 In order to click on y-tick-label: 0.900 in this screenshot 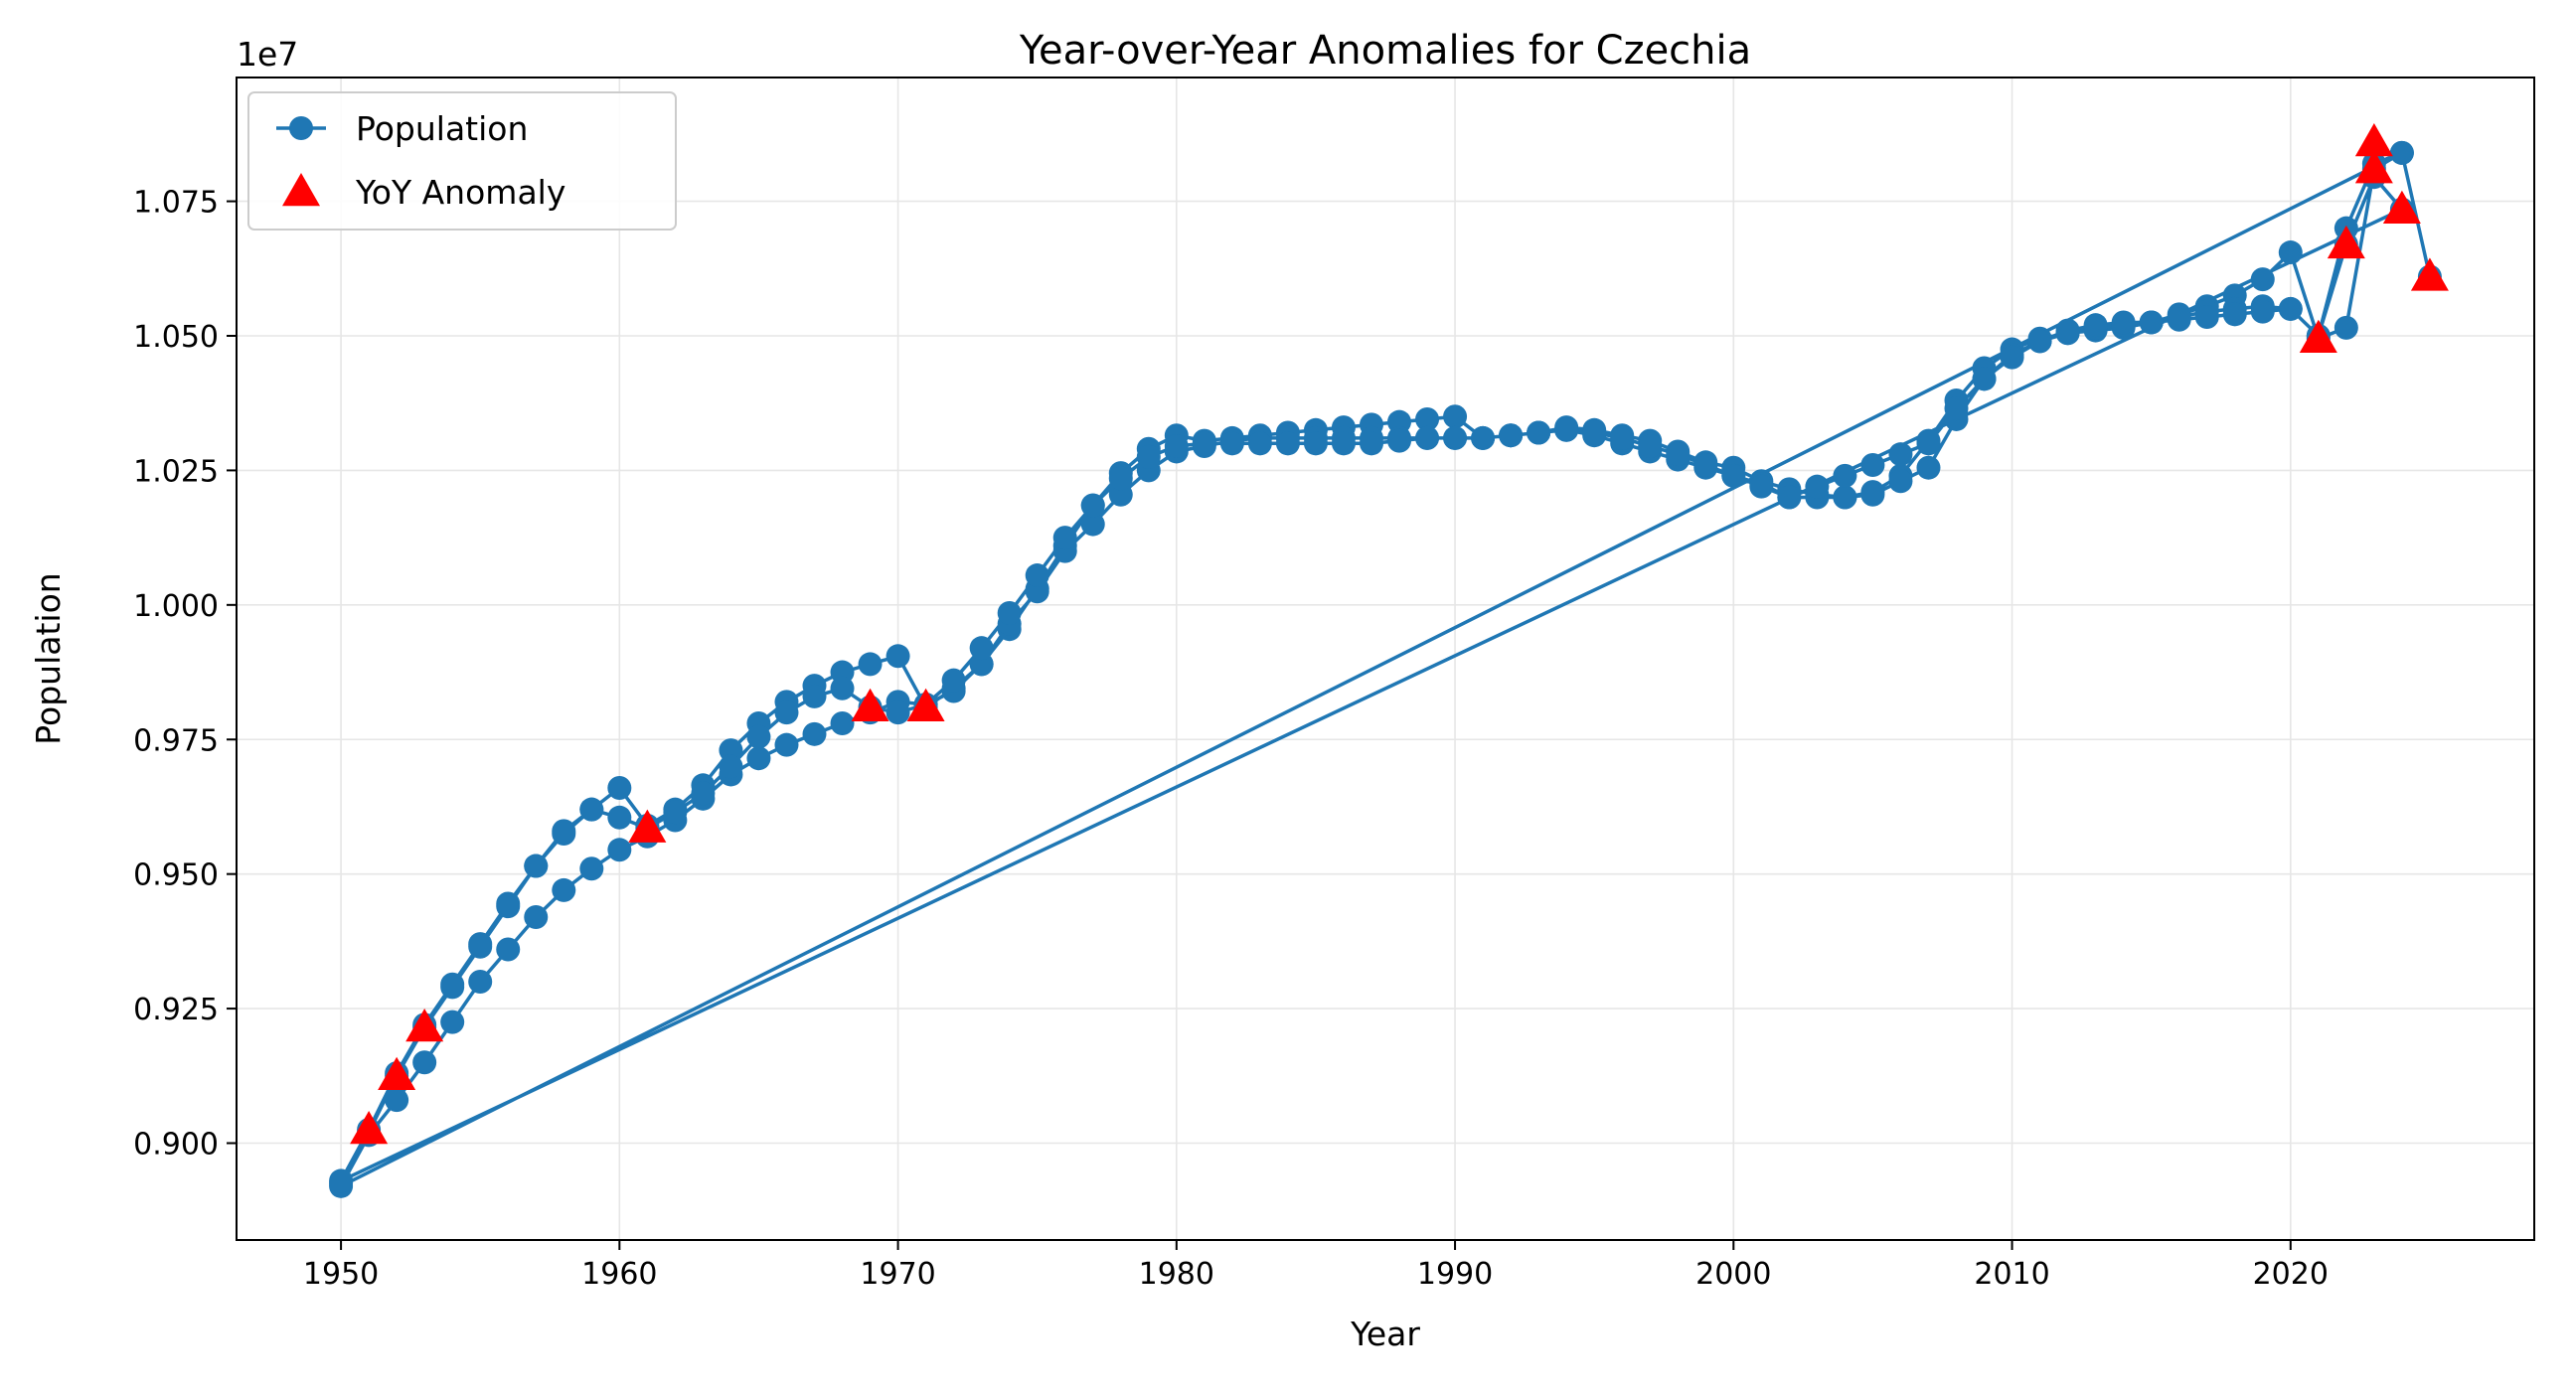, I will do `click(176, 1145)`.